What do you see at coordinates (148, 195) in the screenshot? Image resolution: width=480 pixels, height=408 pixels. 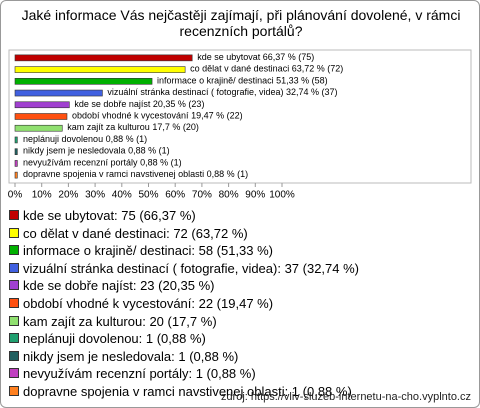 I see `x-tick-label: 50%` at bounding box center [148, 195].